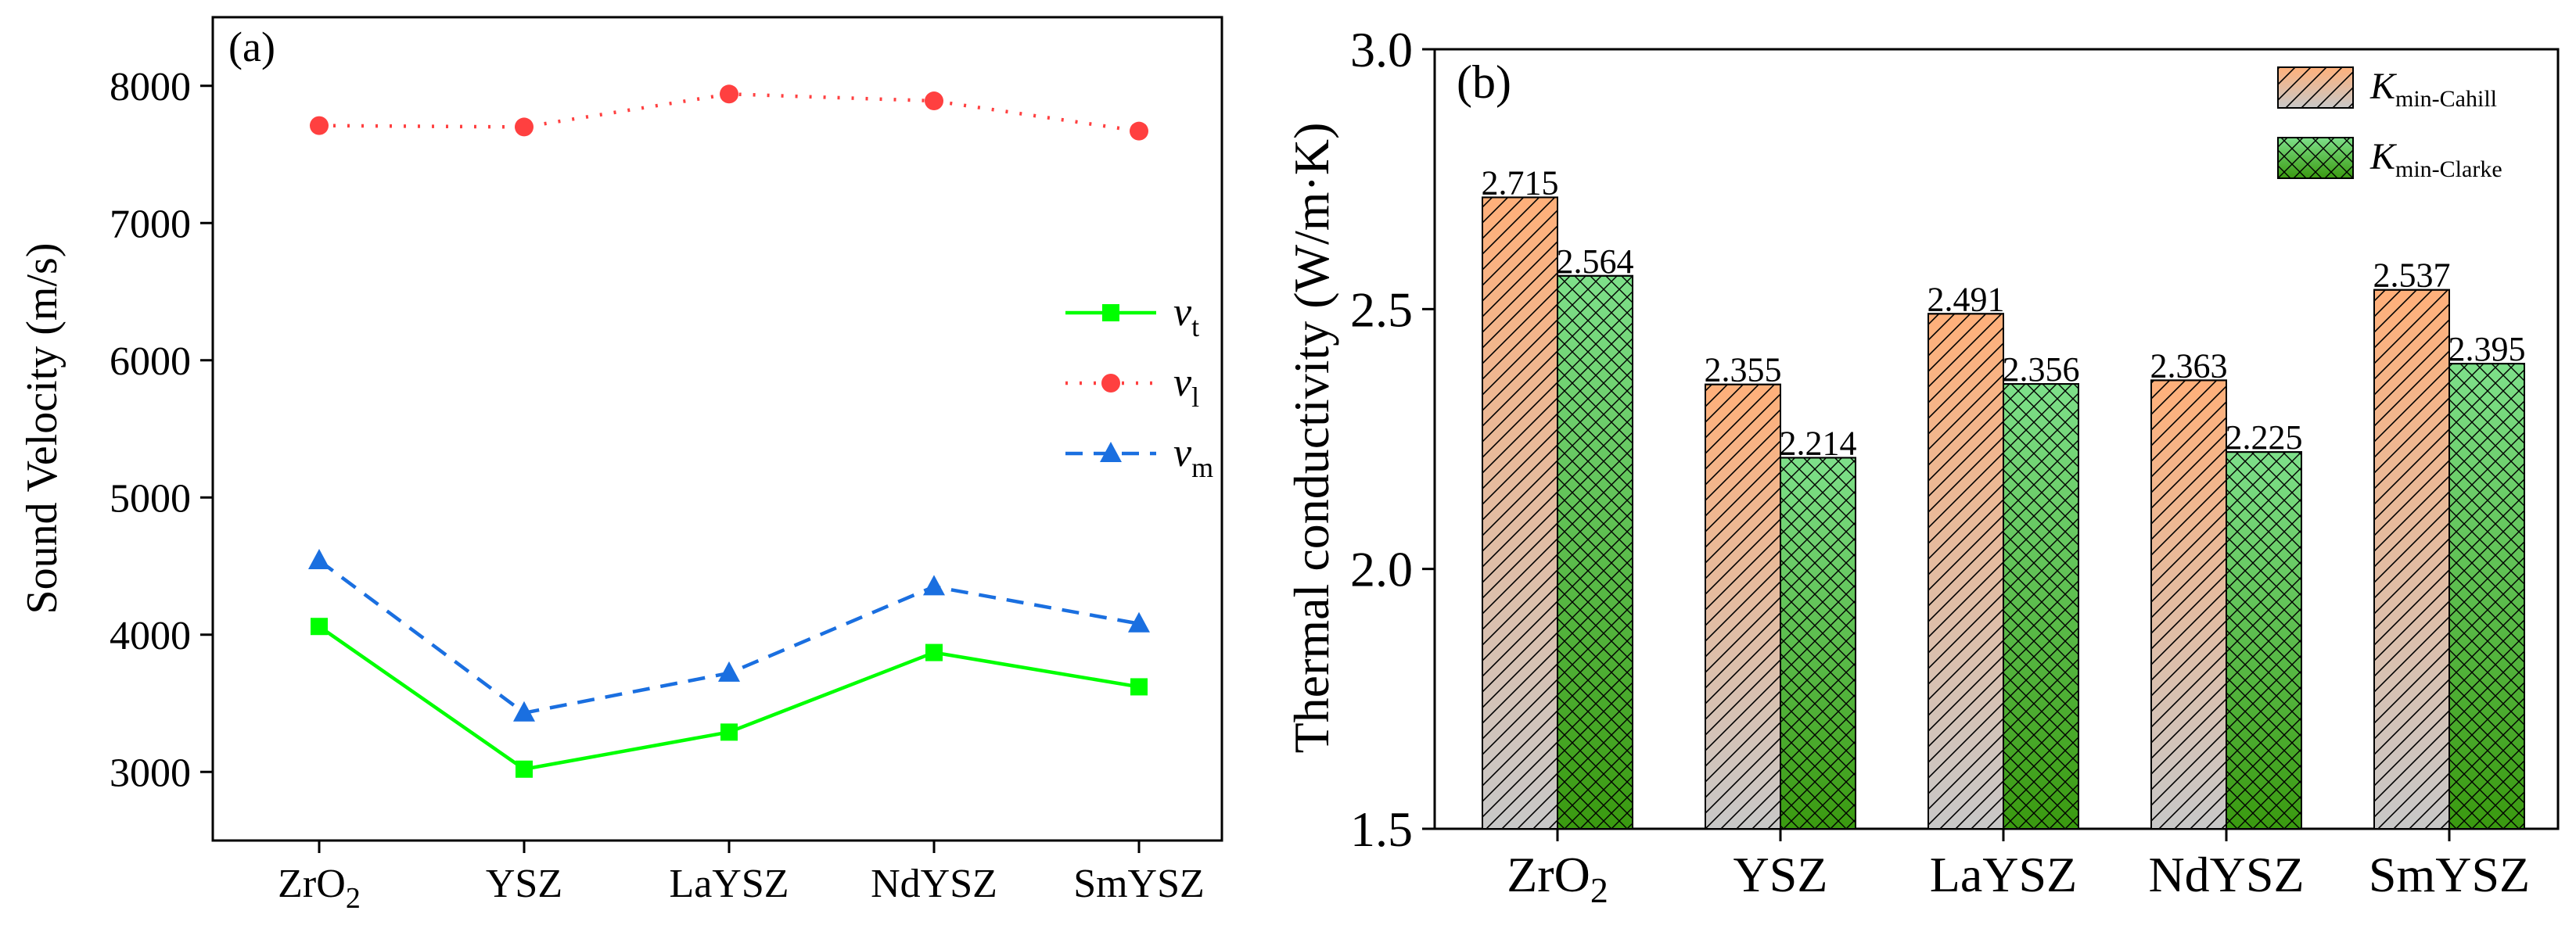  What do you see at coordinates (2412, 275) in the screenshot?
I see `bar-value-label: 2.537` at bounding box center [2412, 275].